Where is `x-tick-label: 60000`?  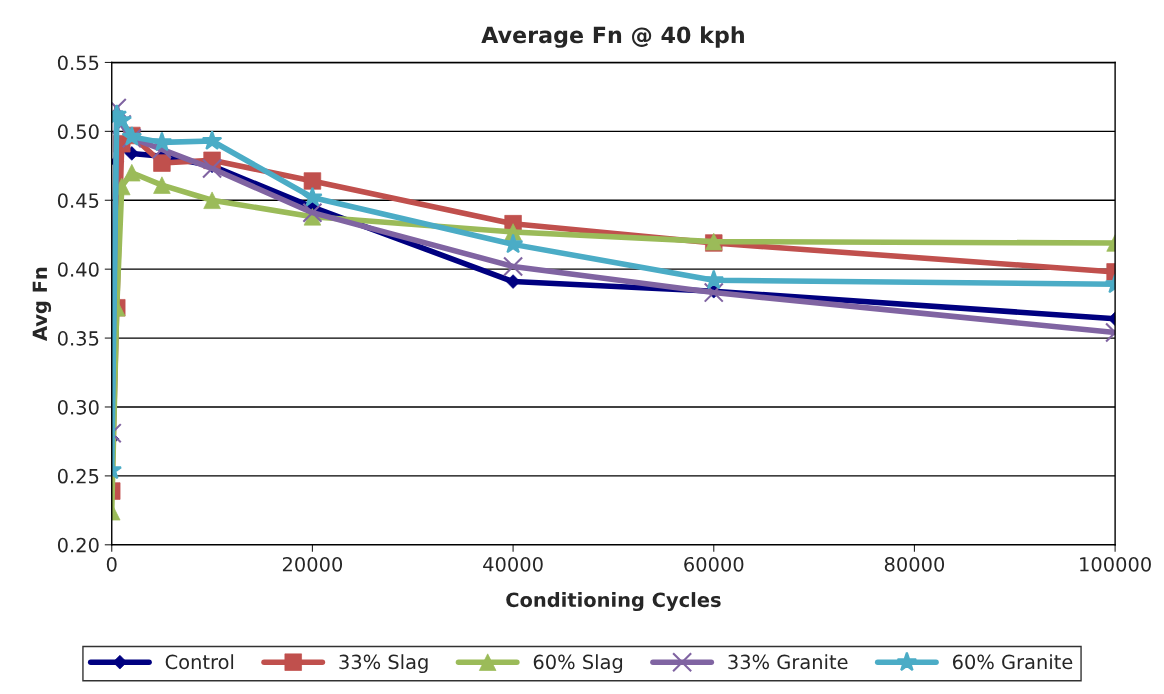 x-tick-label: 60000 is located at coordinates (714, 564).